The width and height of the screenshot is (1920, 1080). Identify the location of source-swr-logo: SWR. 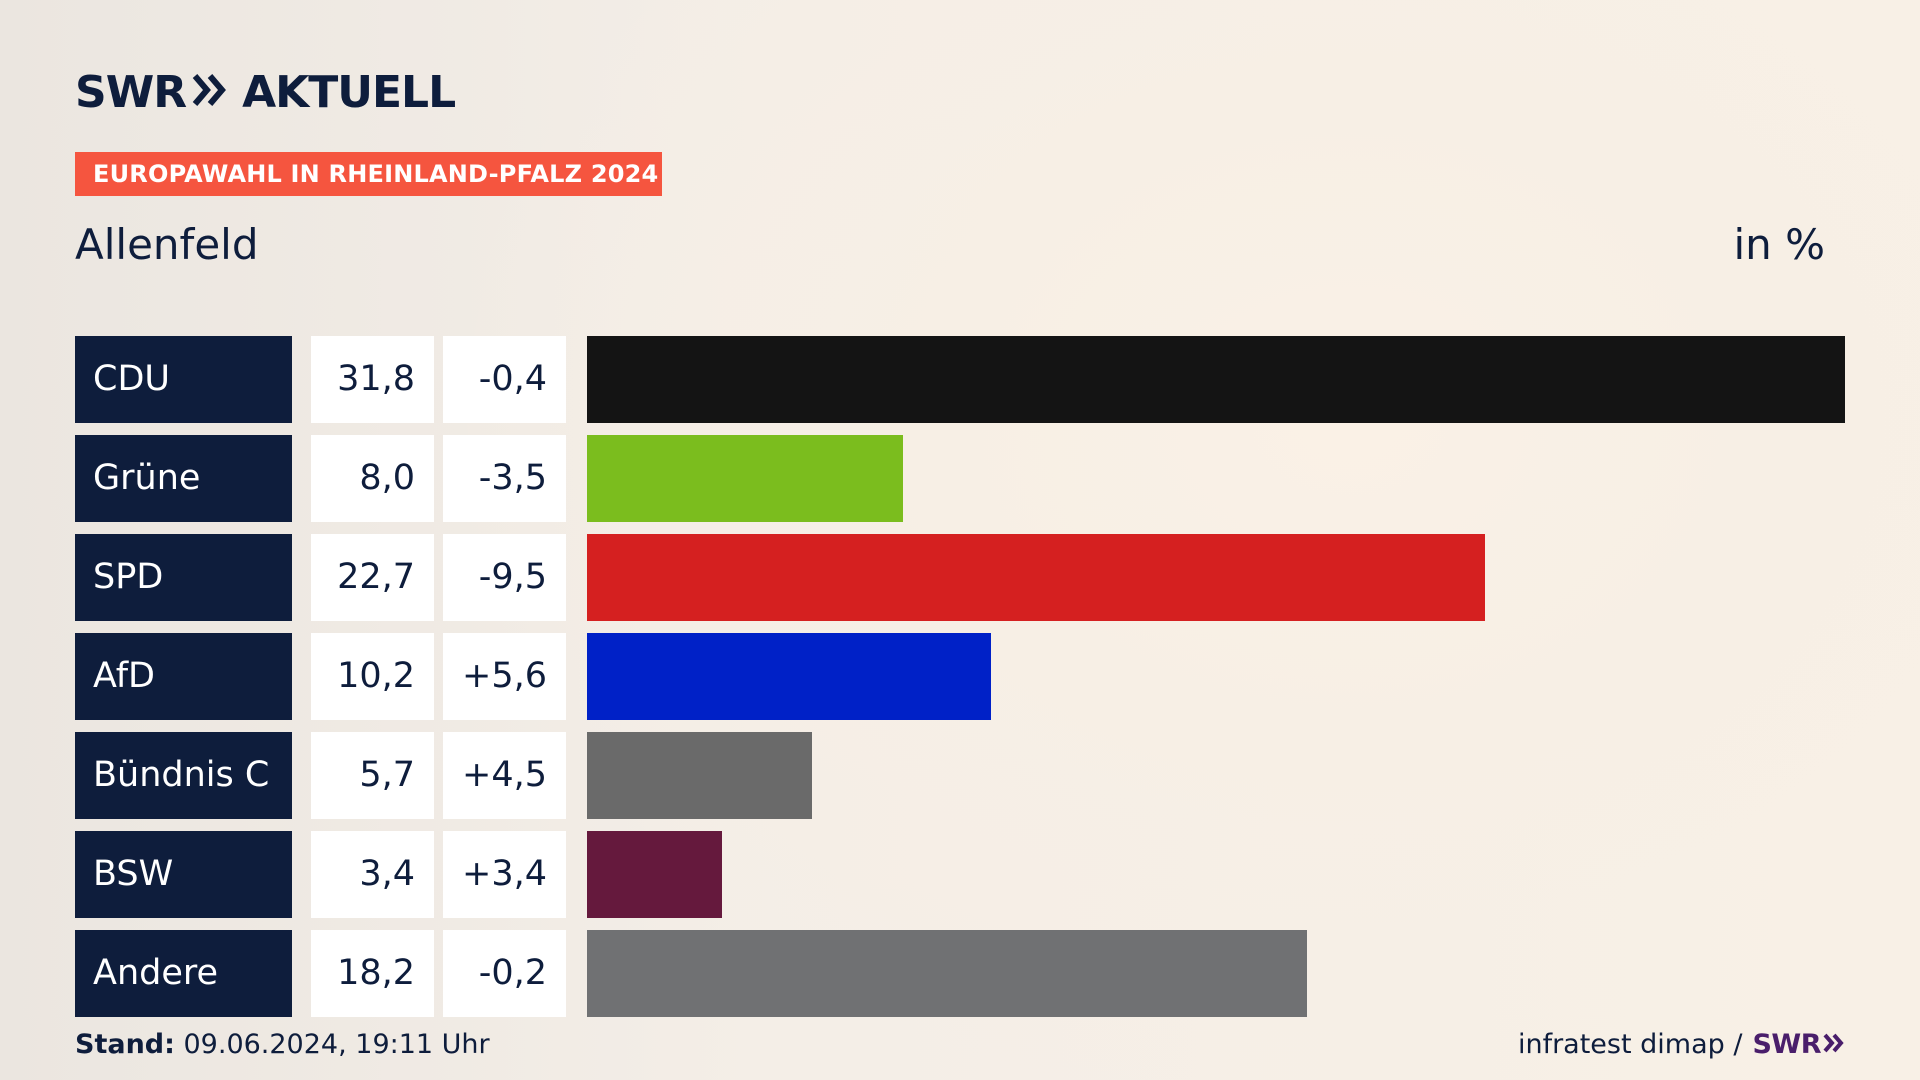
(1786, 1044).